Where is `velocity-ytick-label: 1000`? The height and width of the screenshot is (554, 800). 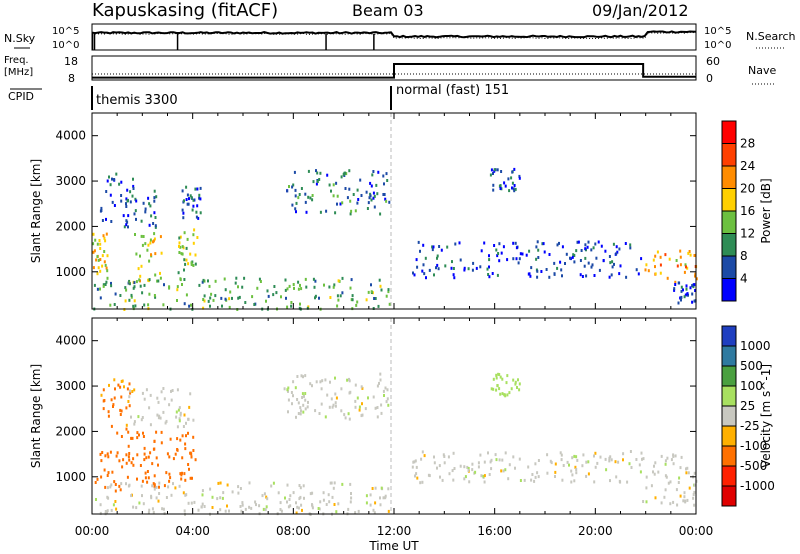
velocity-ytick-label: 1000 is located at coordinates (70, 477).